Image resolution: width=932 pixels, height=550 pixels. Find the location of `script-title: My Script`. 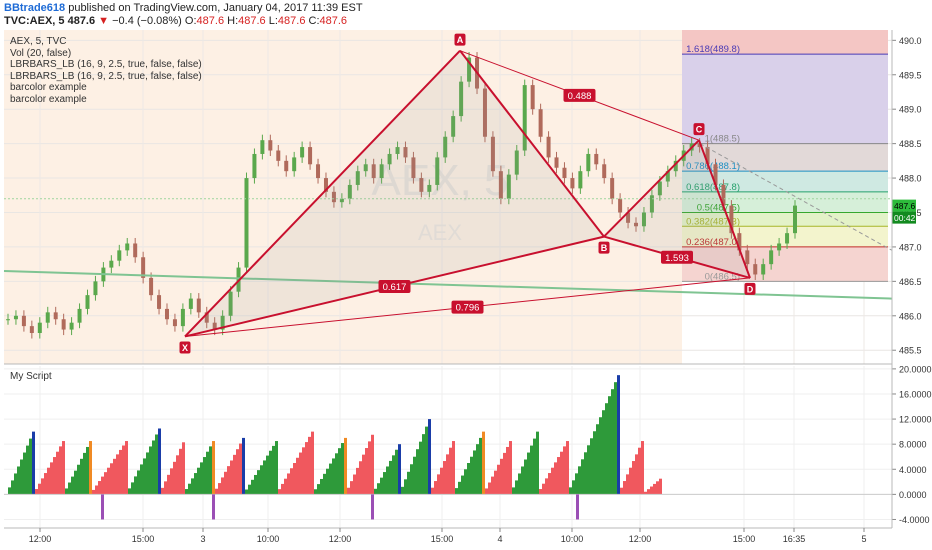

script-title: My Script is located at coordinates (31, 376).